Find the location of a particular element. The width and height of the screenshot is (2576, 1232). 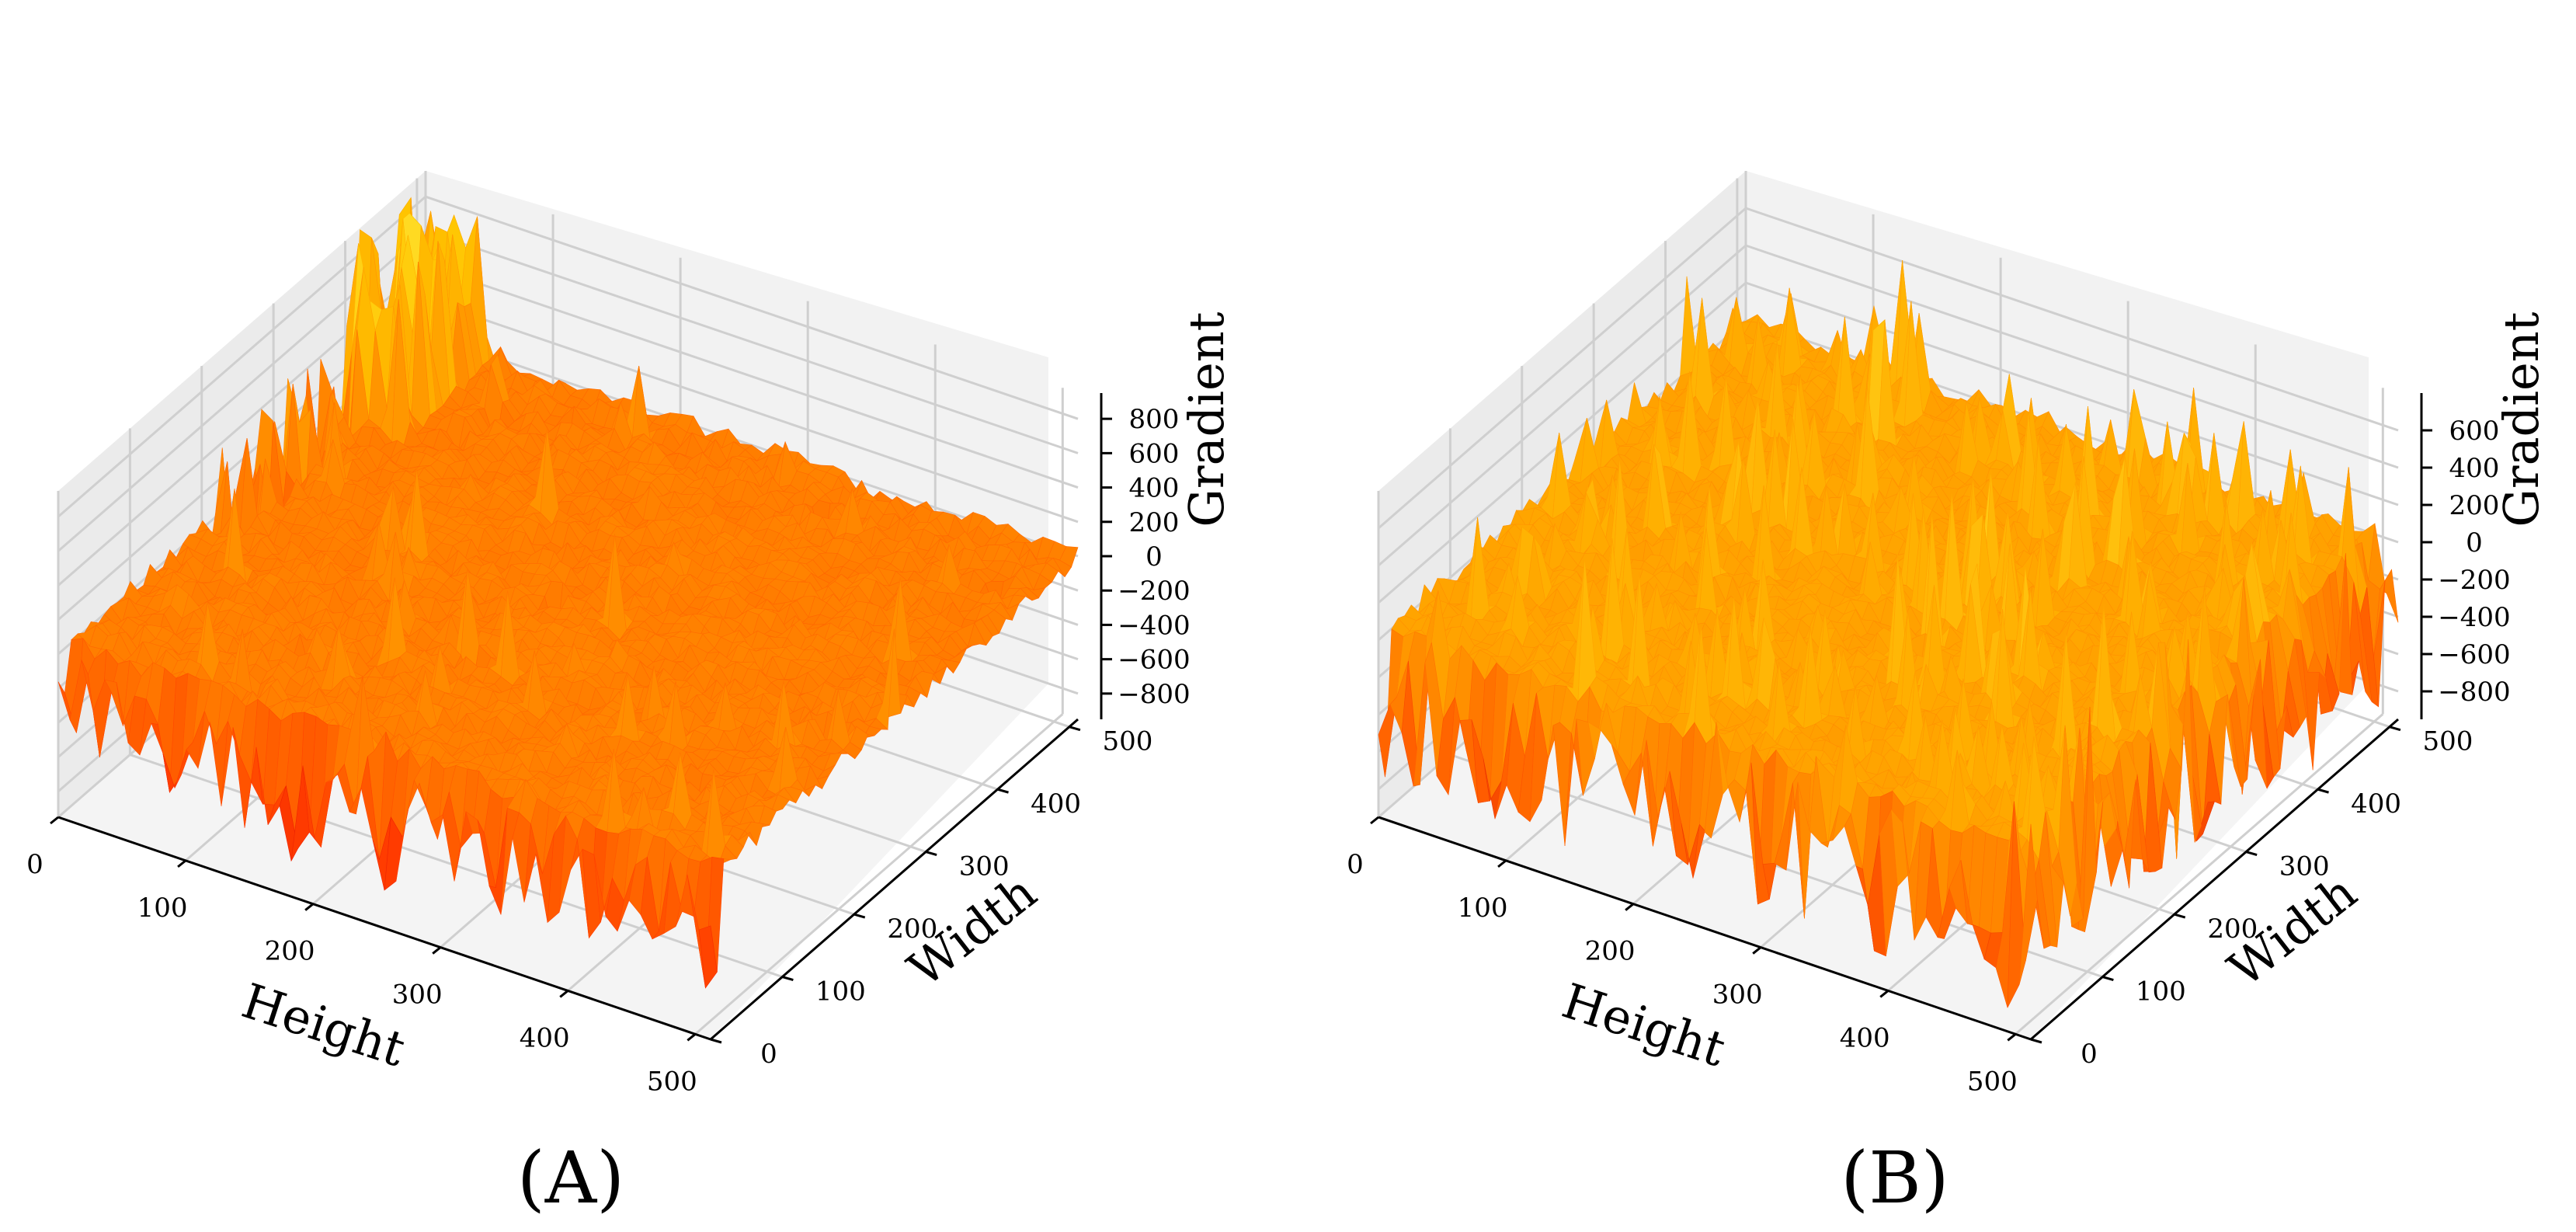

y-tick-label: 500 is located at coordinates (1127, 742).